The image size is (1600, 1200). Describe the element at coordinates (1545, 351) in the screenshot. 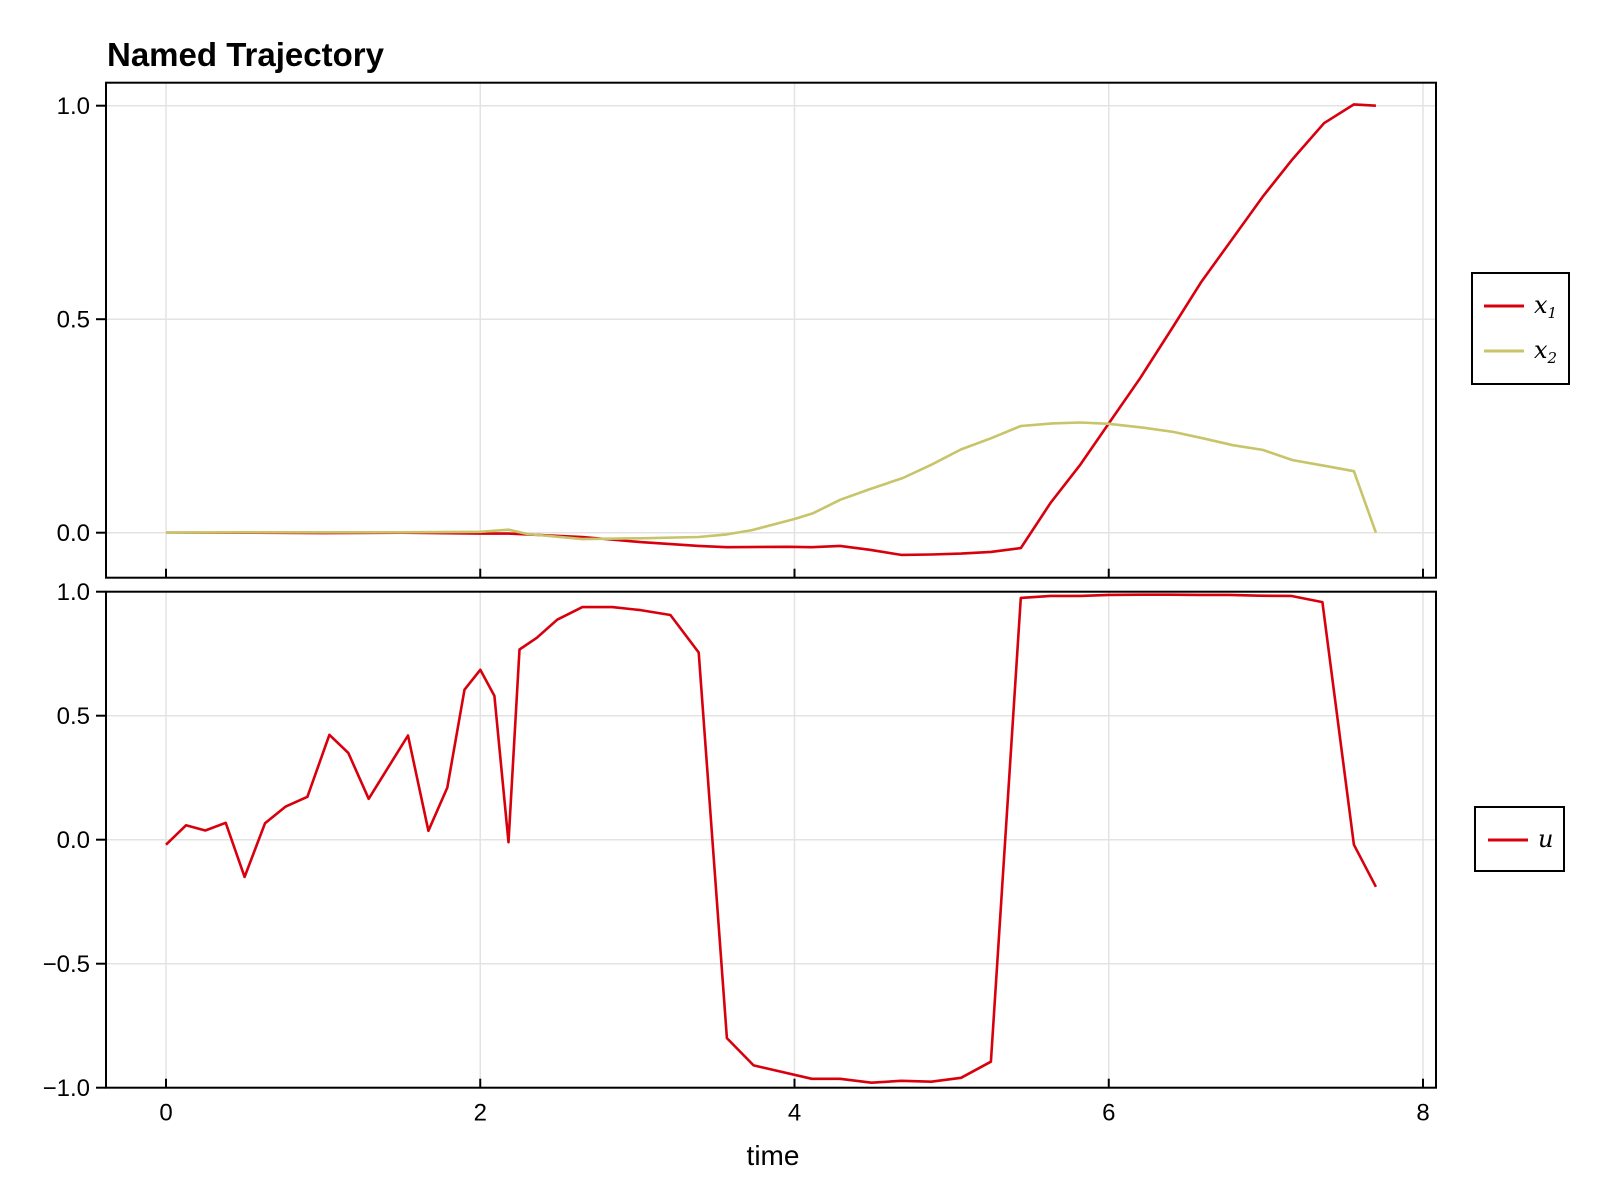

I see `legend-label-x2: x2` at that location.